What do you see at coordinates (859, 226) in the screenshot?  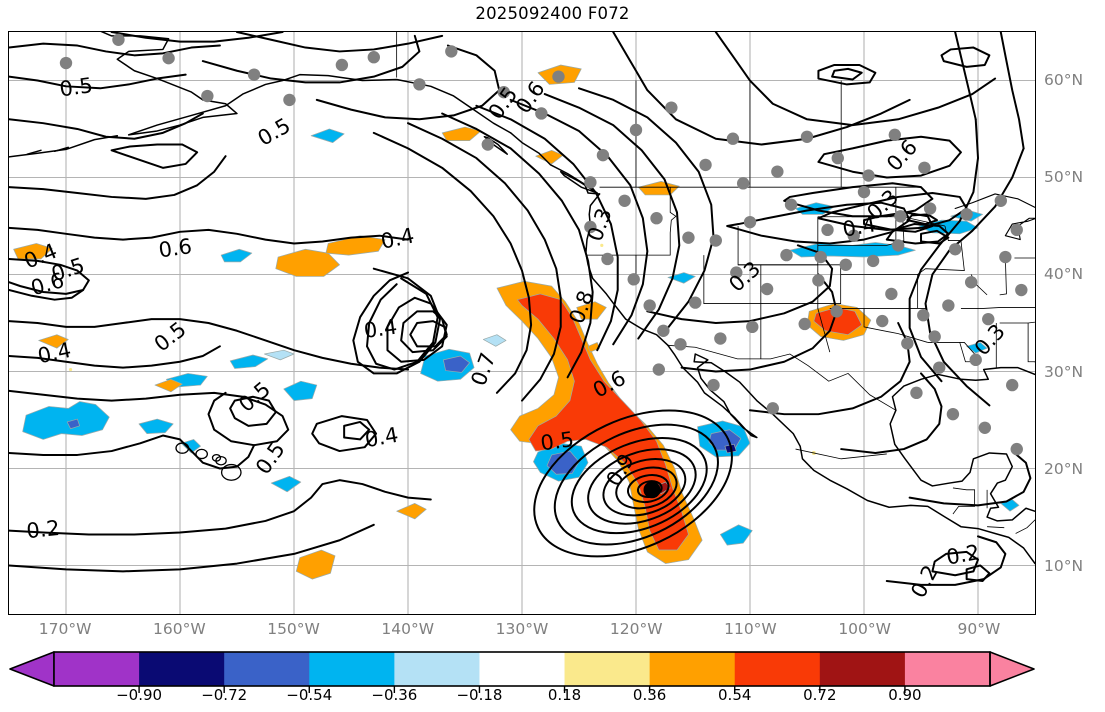 I see `contour-label: 0.4` at bounding box center [859, 226].